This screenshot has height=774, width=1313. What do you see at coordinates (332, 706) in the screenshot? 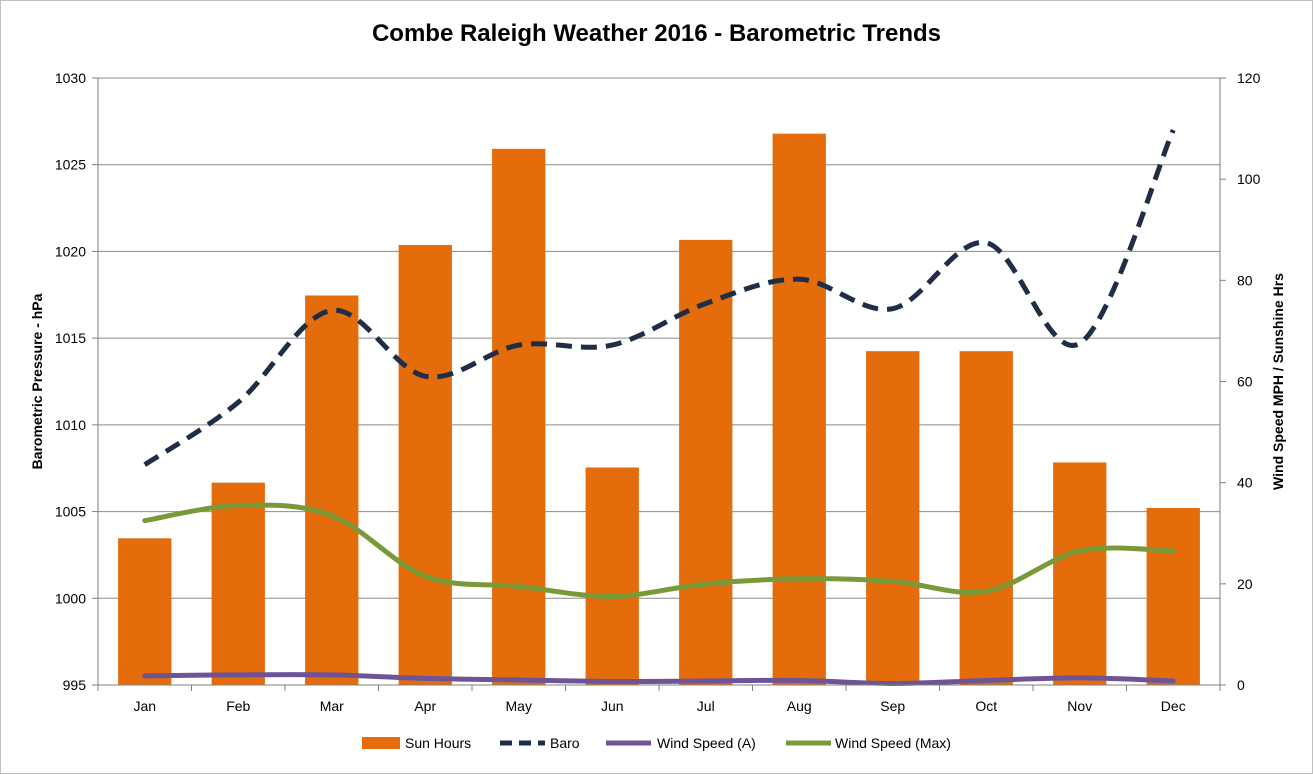
I see `x-tick-label: Mar` at bounding box center [332, 706].